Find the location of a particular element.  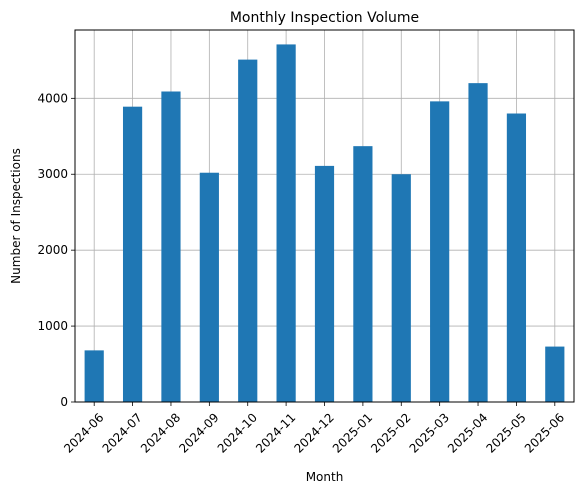

x-tick-label: 2025-03 is located at coordinates (429, 432).